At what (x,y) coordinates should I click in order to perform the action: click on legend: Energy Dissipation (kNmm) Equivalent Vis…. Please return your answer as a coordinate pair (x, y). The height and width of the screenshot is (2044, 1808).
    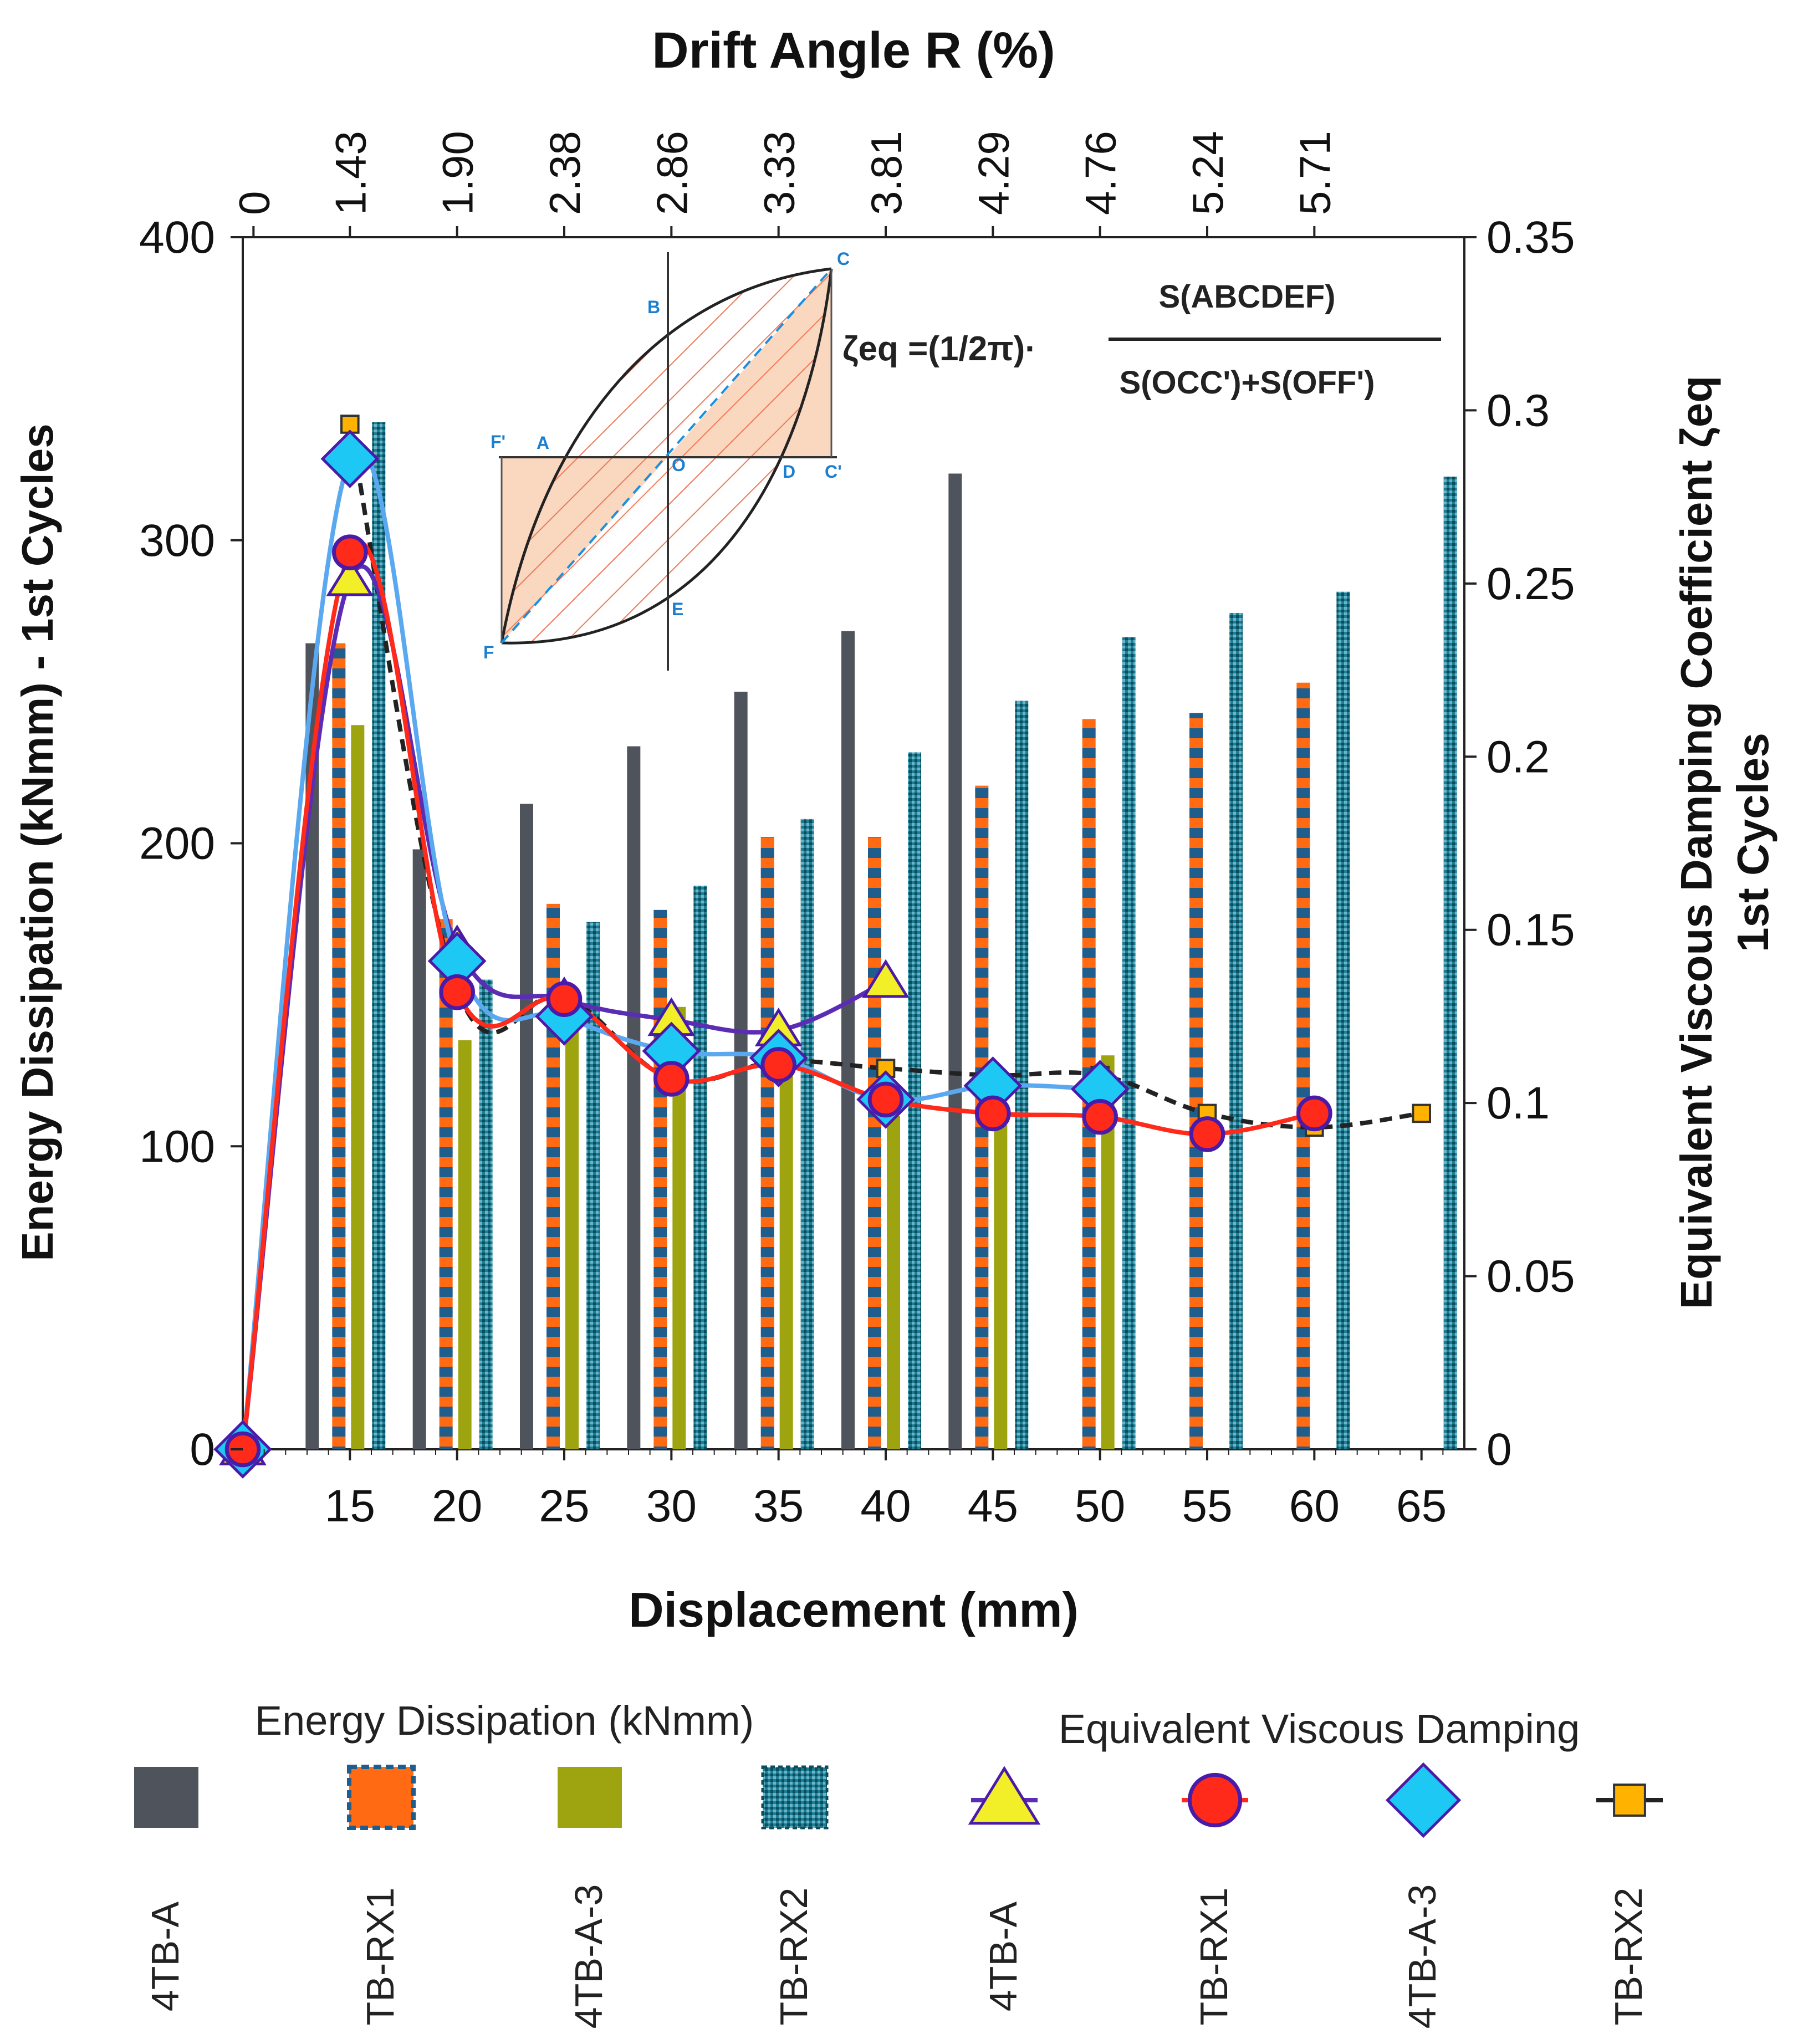
    Looking at the image, I should click on (898, 1863).